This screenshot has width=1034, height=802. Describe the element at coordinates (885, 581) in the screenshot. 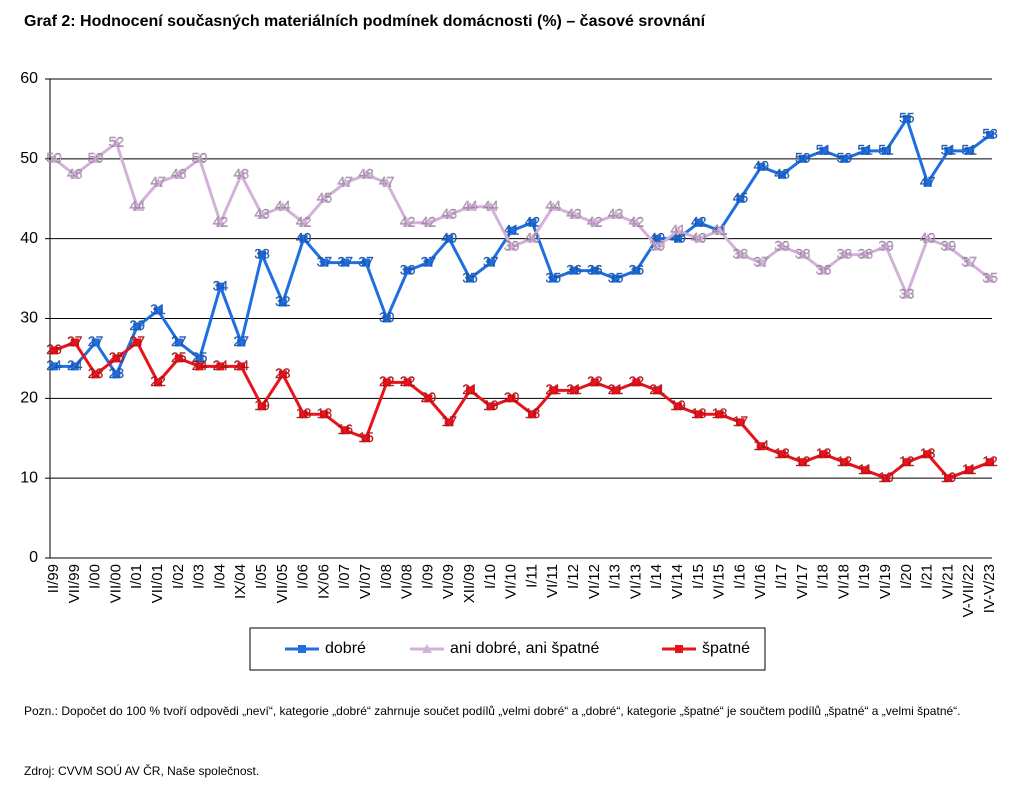

I see `x-tick-label: VI/19` at that location.